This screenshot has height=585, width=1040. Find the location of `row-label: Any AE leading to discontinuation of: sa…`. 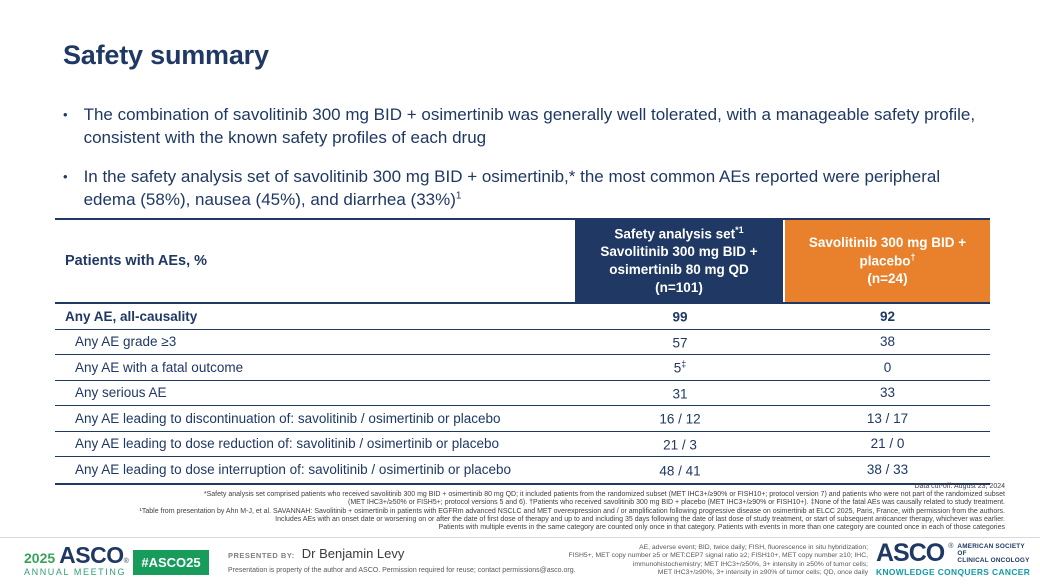

row-label: Any AE leading to discontinuation of: sa… is located at coordinates (288, 418).